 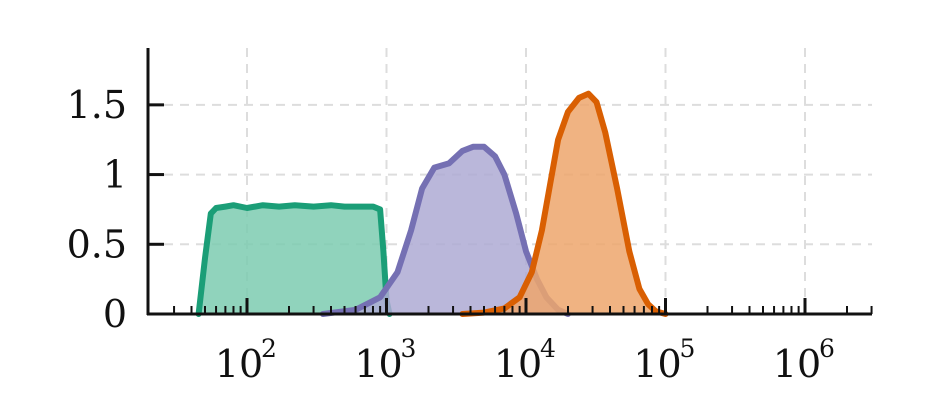 What do you see at coordinates (97, 105) in the screenshot?
I see `y-tick-label-3: 1.5` at bounding box center [97, 105].